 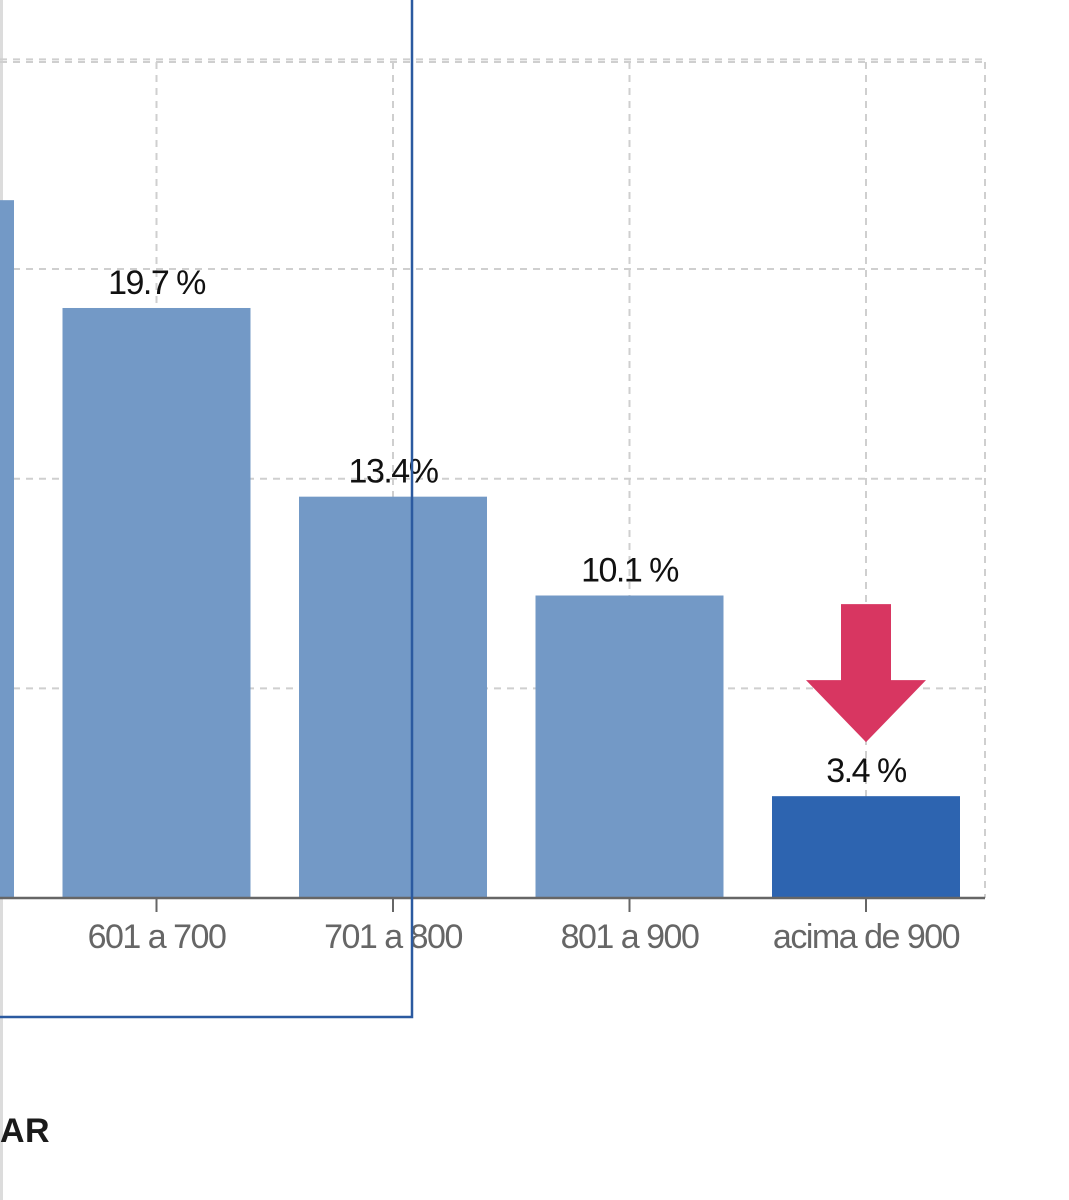 What do you see at coordinates (394, 472) in the screenshot?
I see `data-label: 13.4%` at bounding box center [394, 472].